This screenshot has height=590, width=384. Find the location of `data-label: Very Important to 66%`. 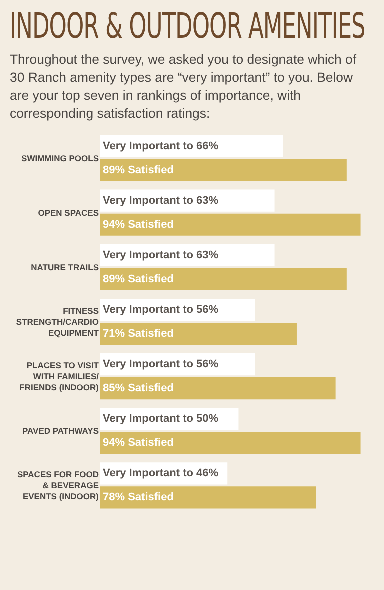

data-label: Very Important to 66% is located at coordinates (161, 146).